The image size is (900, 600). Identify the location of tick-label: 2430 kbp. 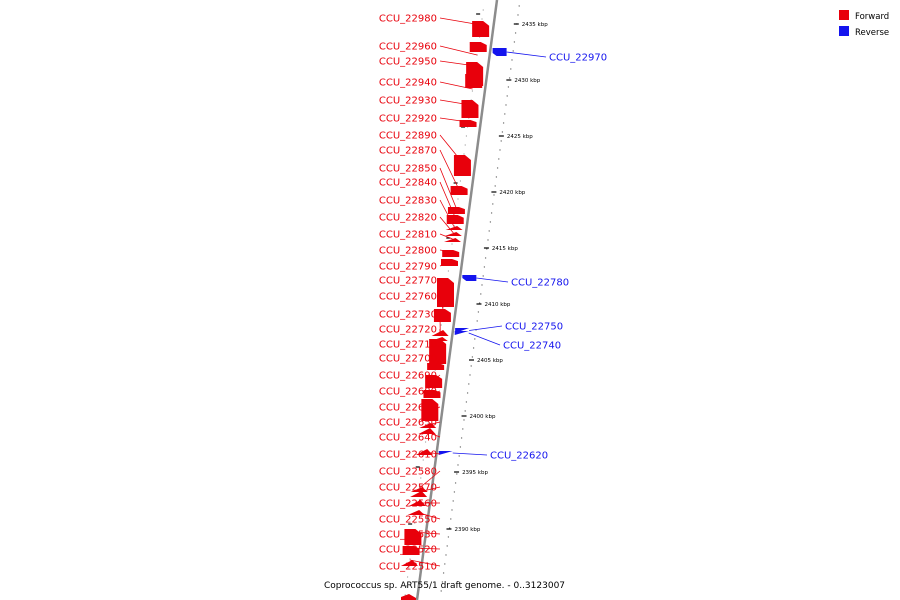
(527, 81).